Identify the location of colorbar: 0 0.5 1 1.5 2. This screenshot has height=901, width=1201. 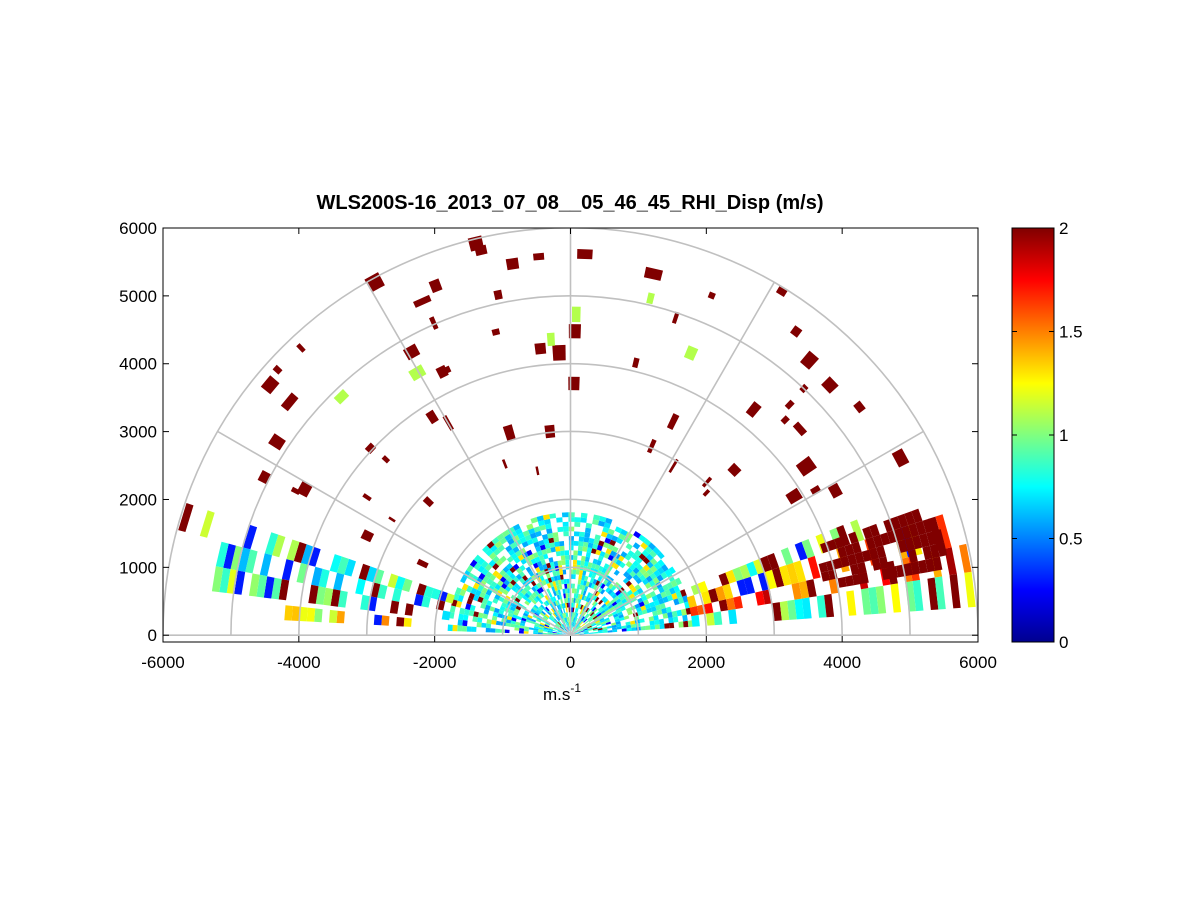
(1047, 435).